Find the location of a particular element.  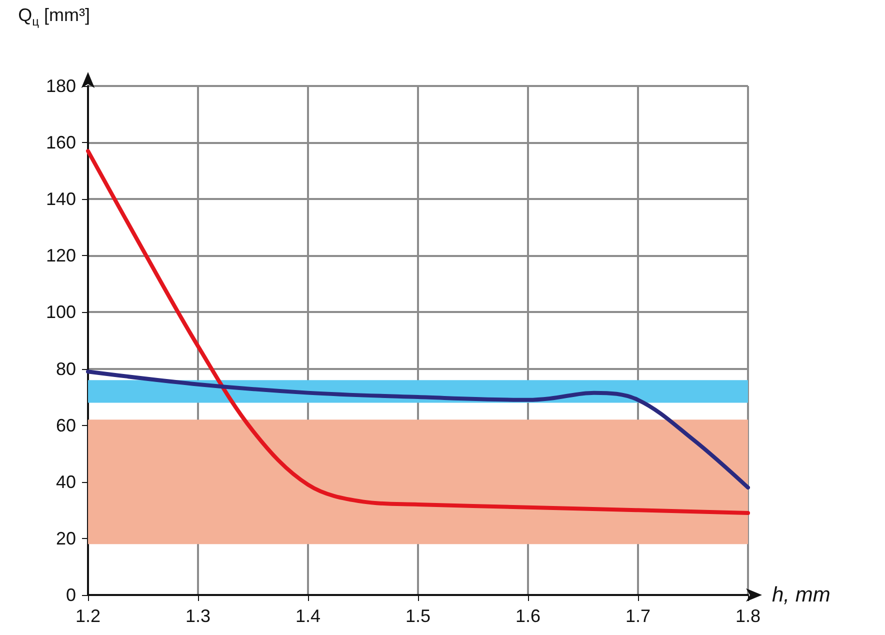

y-tick-label: 100 is located at coordinates (61, 312).